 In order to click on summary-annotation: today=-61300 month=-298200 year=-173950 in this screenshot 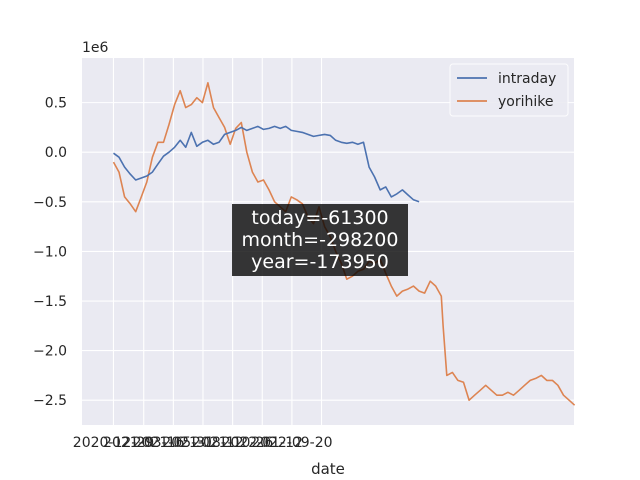, I will do `click(320, 240)`.